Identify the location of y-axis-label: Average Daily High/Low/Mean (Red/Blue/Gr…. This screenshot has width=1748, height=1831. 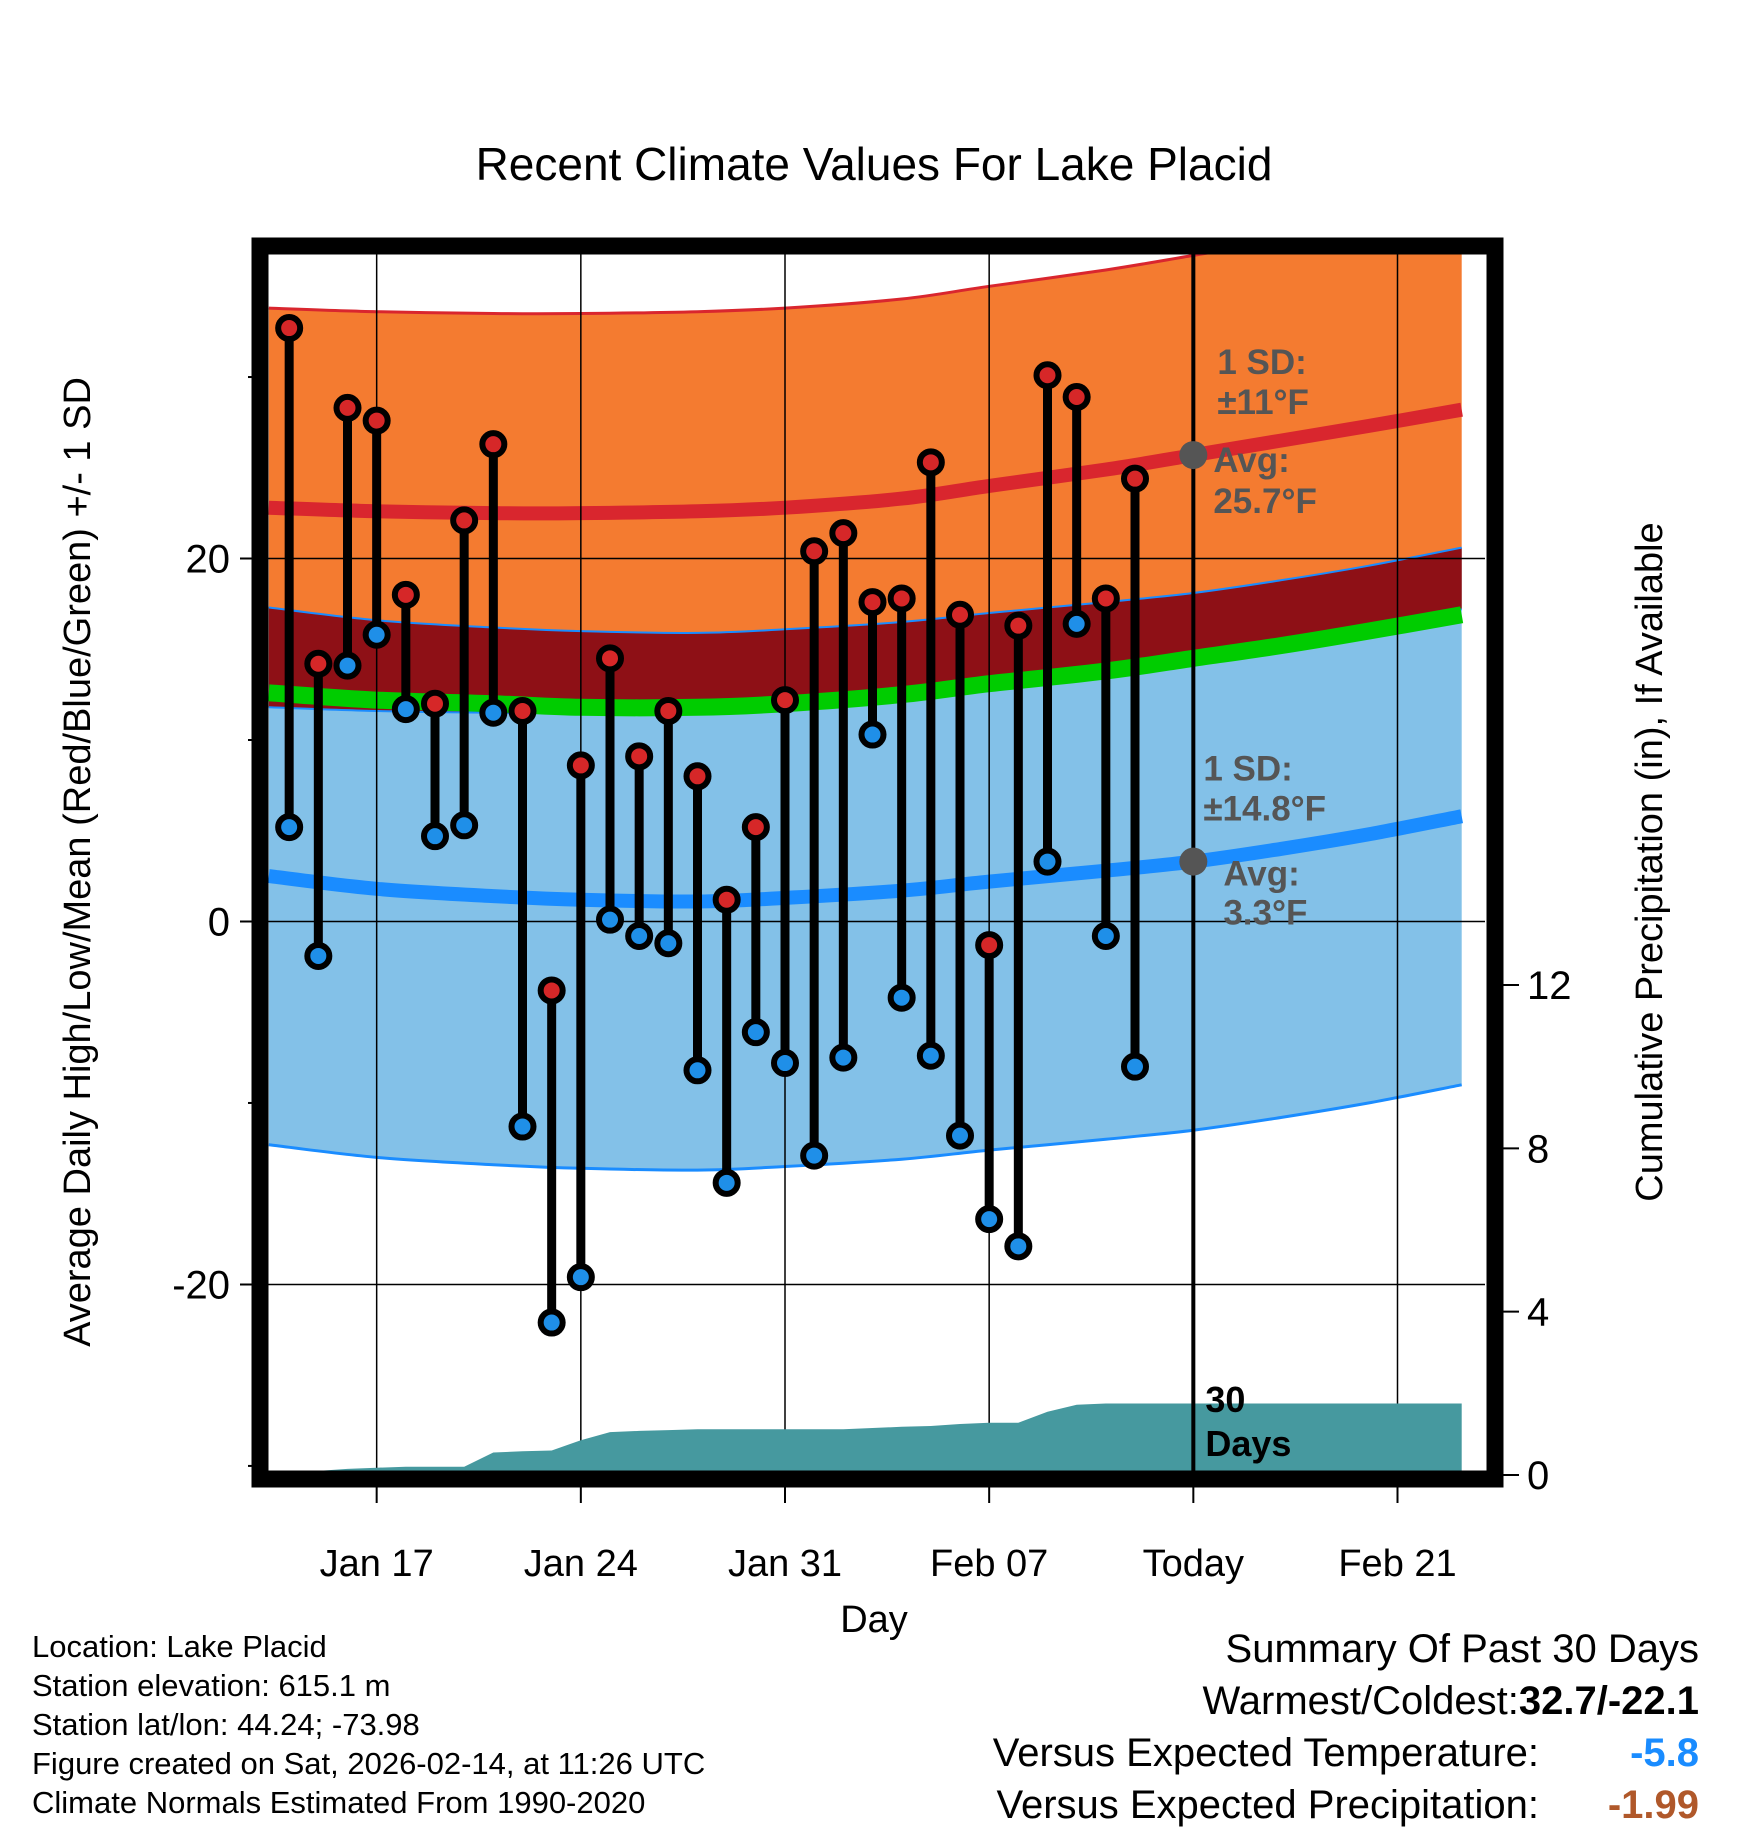
(78, 862).